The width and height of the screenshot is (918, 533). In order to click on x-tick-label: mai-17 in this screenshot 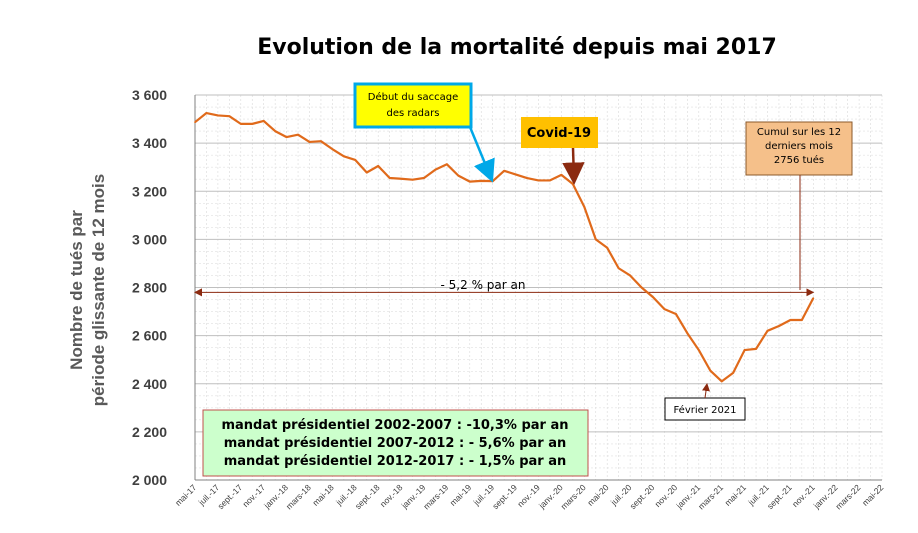, I will do `click(186, 495)`.